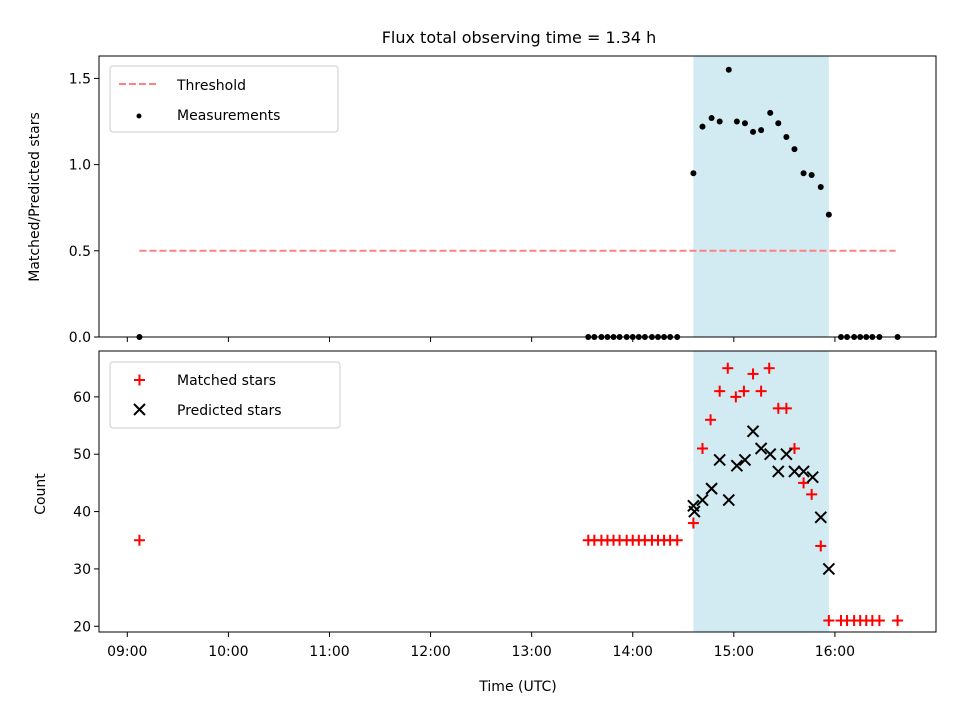  I want to click on y-tick-label: 20, so click(82, 627).